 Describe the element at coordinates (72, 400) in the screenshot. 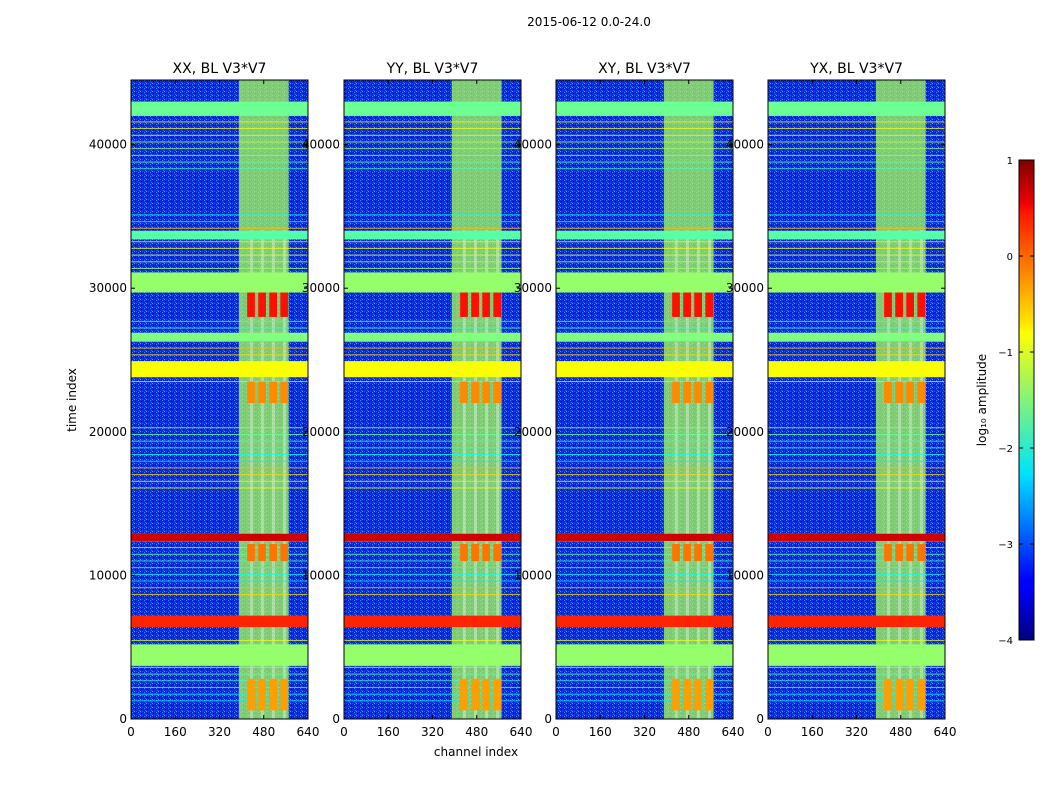

I see `y-axis-label: time index` at that location.